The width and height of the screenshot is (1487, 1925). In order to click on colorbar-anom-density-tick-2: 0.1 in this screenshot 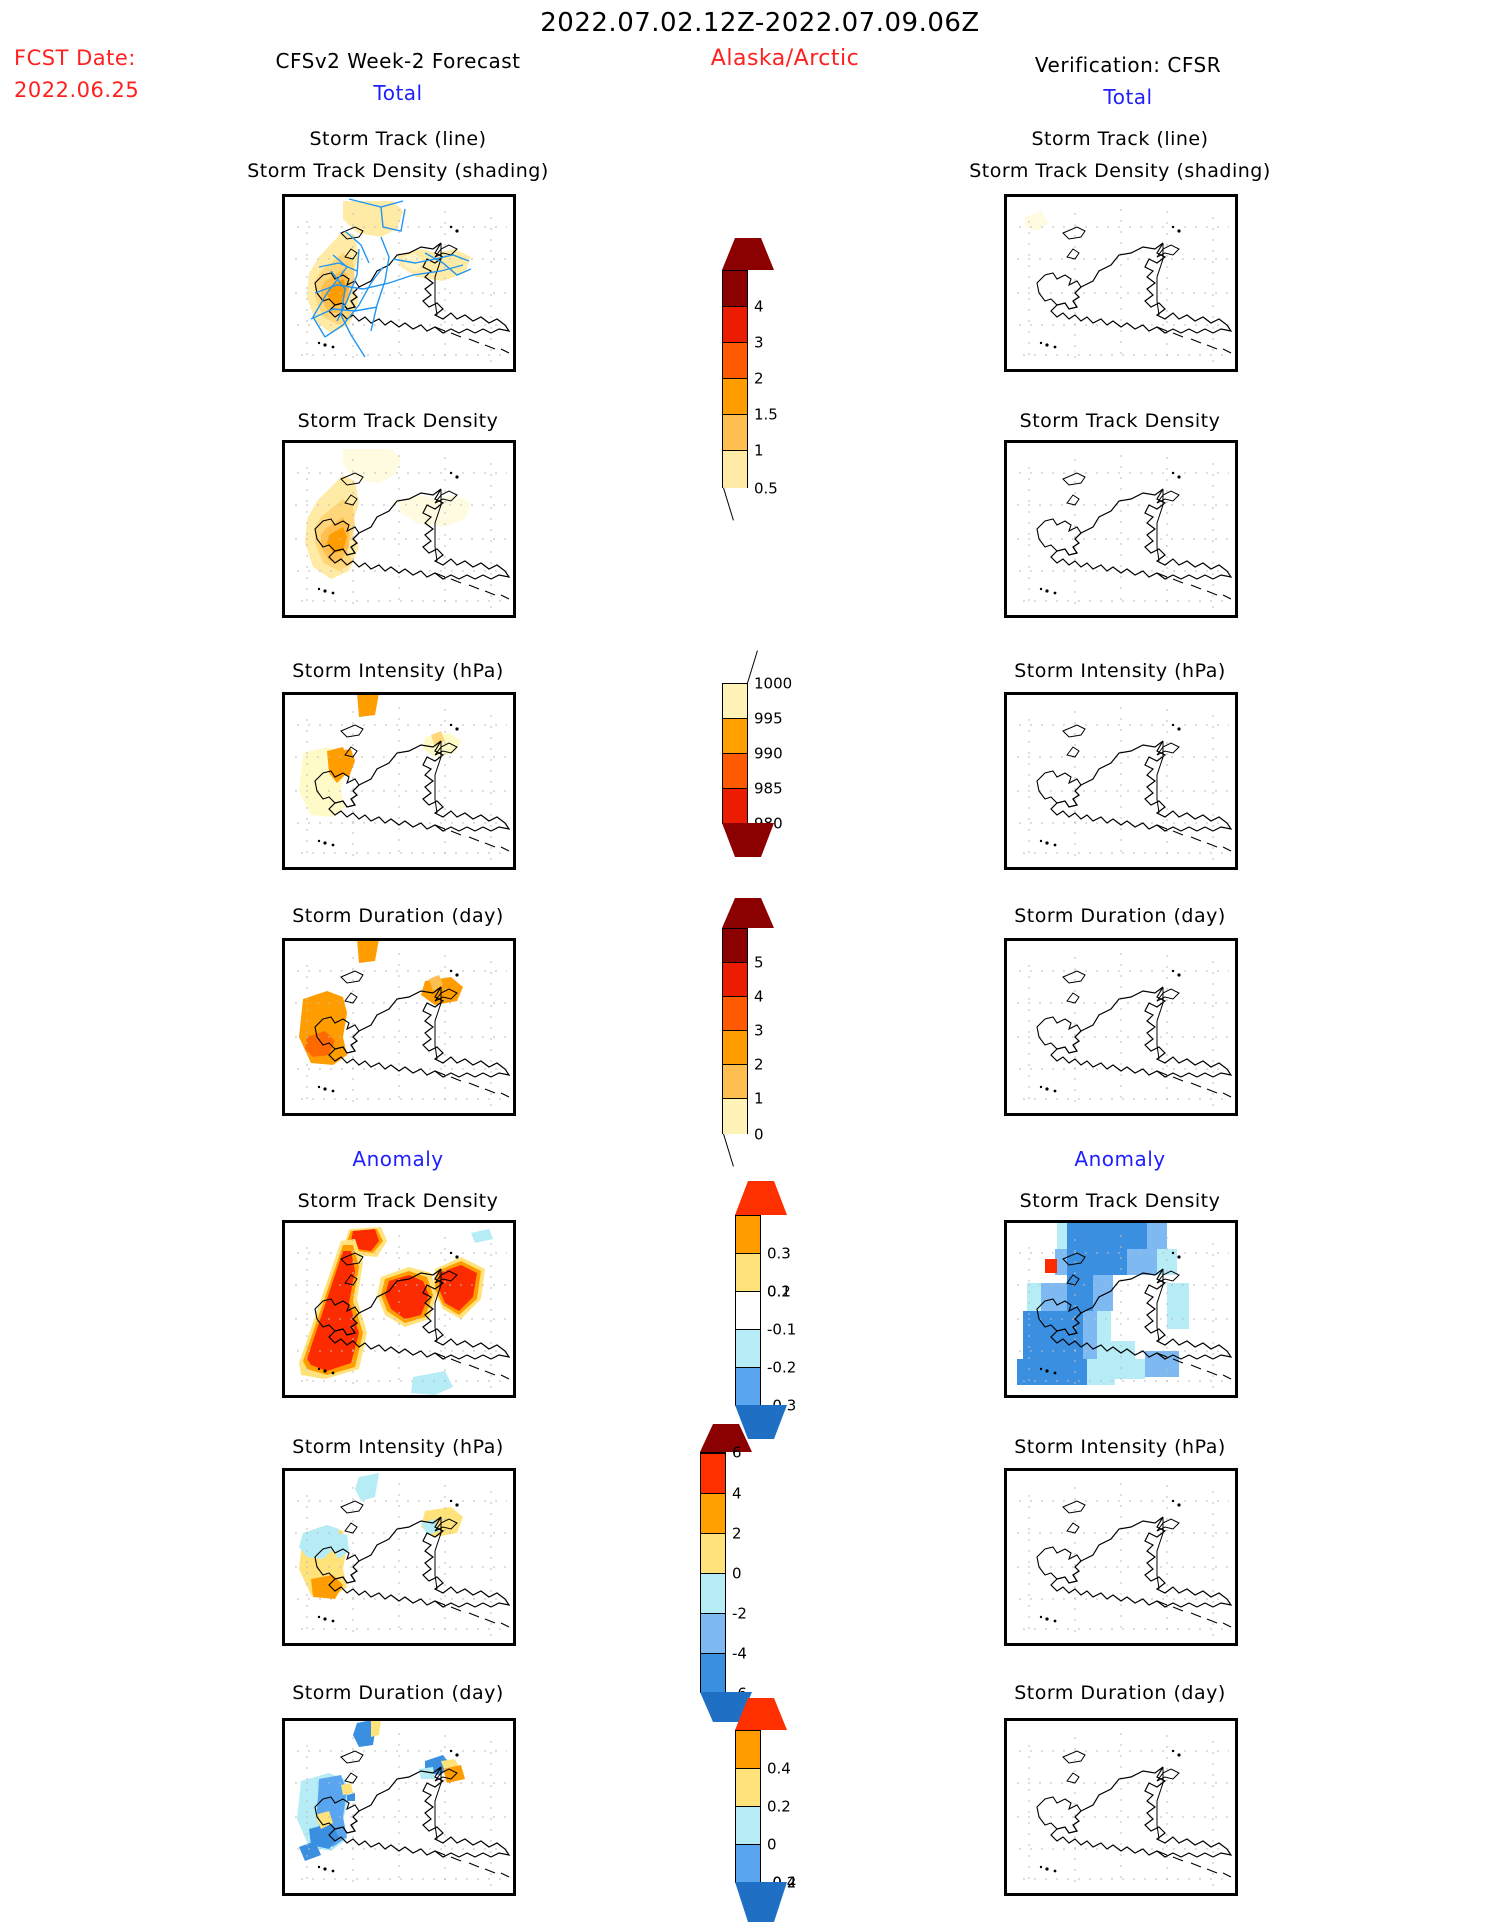, I will do `click(779, 1291)`.